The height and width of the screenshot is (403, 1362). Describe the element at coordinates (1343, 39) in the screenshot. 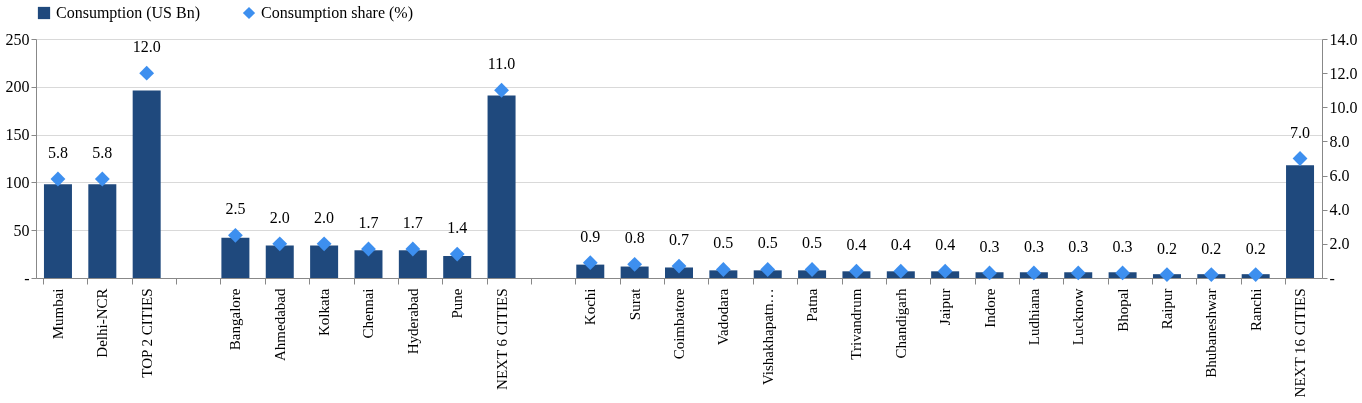

I see `y2-tick-label: 14.0` at that location.